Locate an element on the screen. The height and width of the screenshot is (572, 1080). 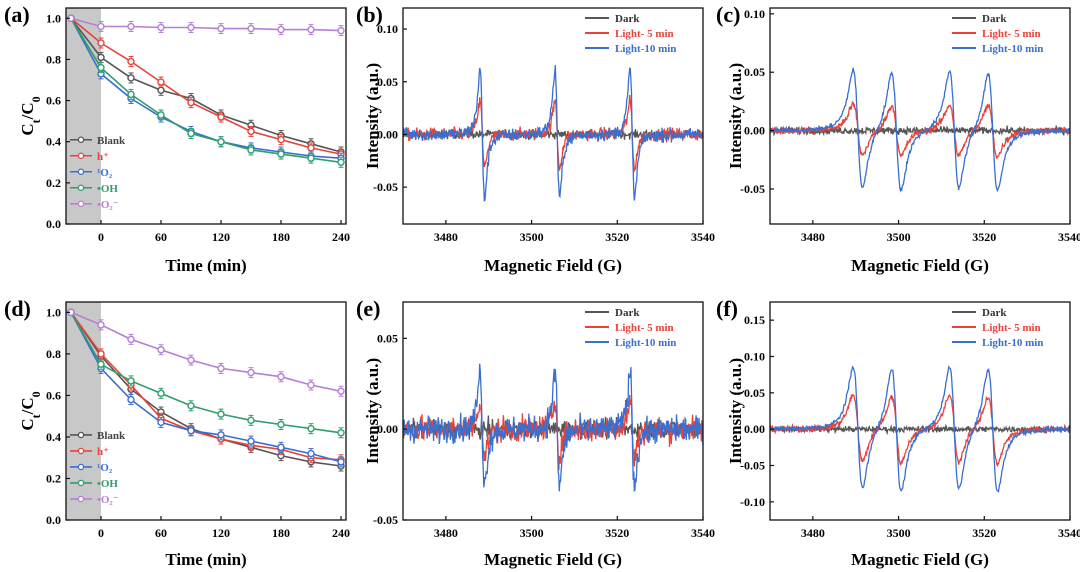
y-tick-label: 0.8 is located at coordinates (53, 59).